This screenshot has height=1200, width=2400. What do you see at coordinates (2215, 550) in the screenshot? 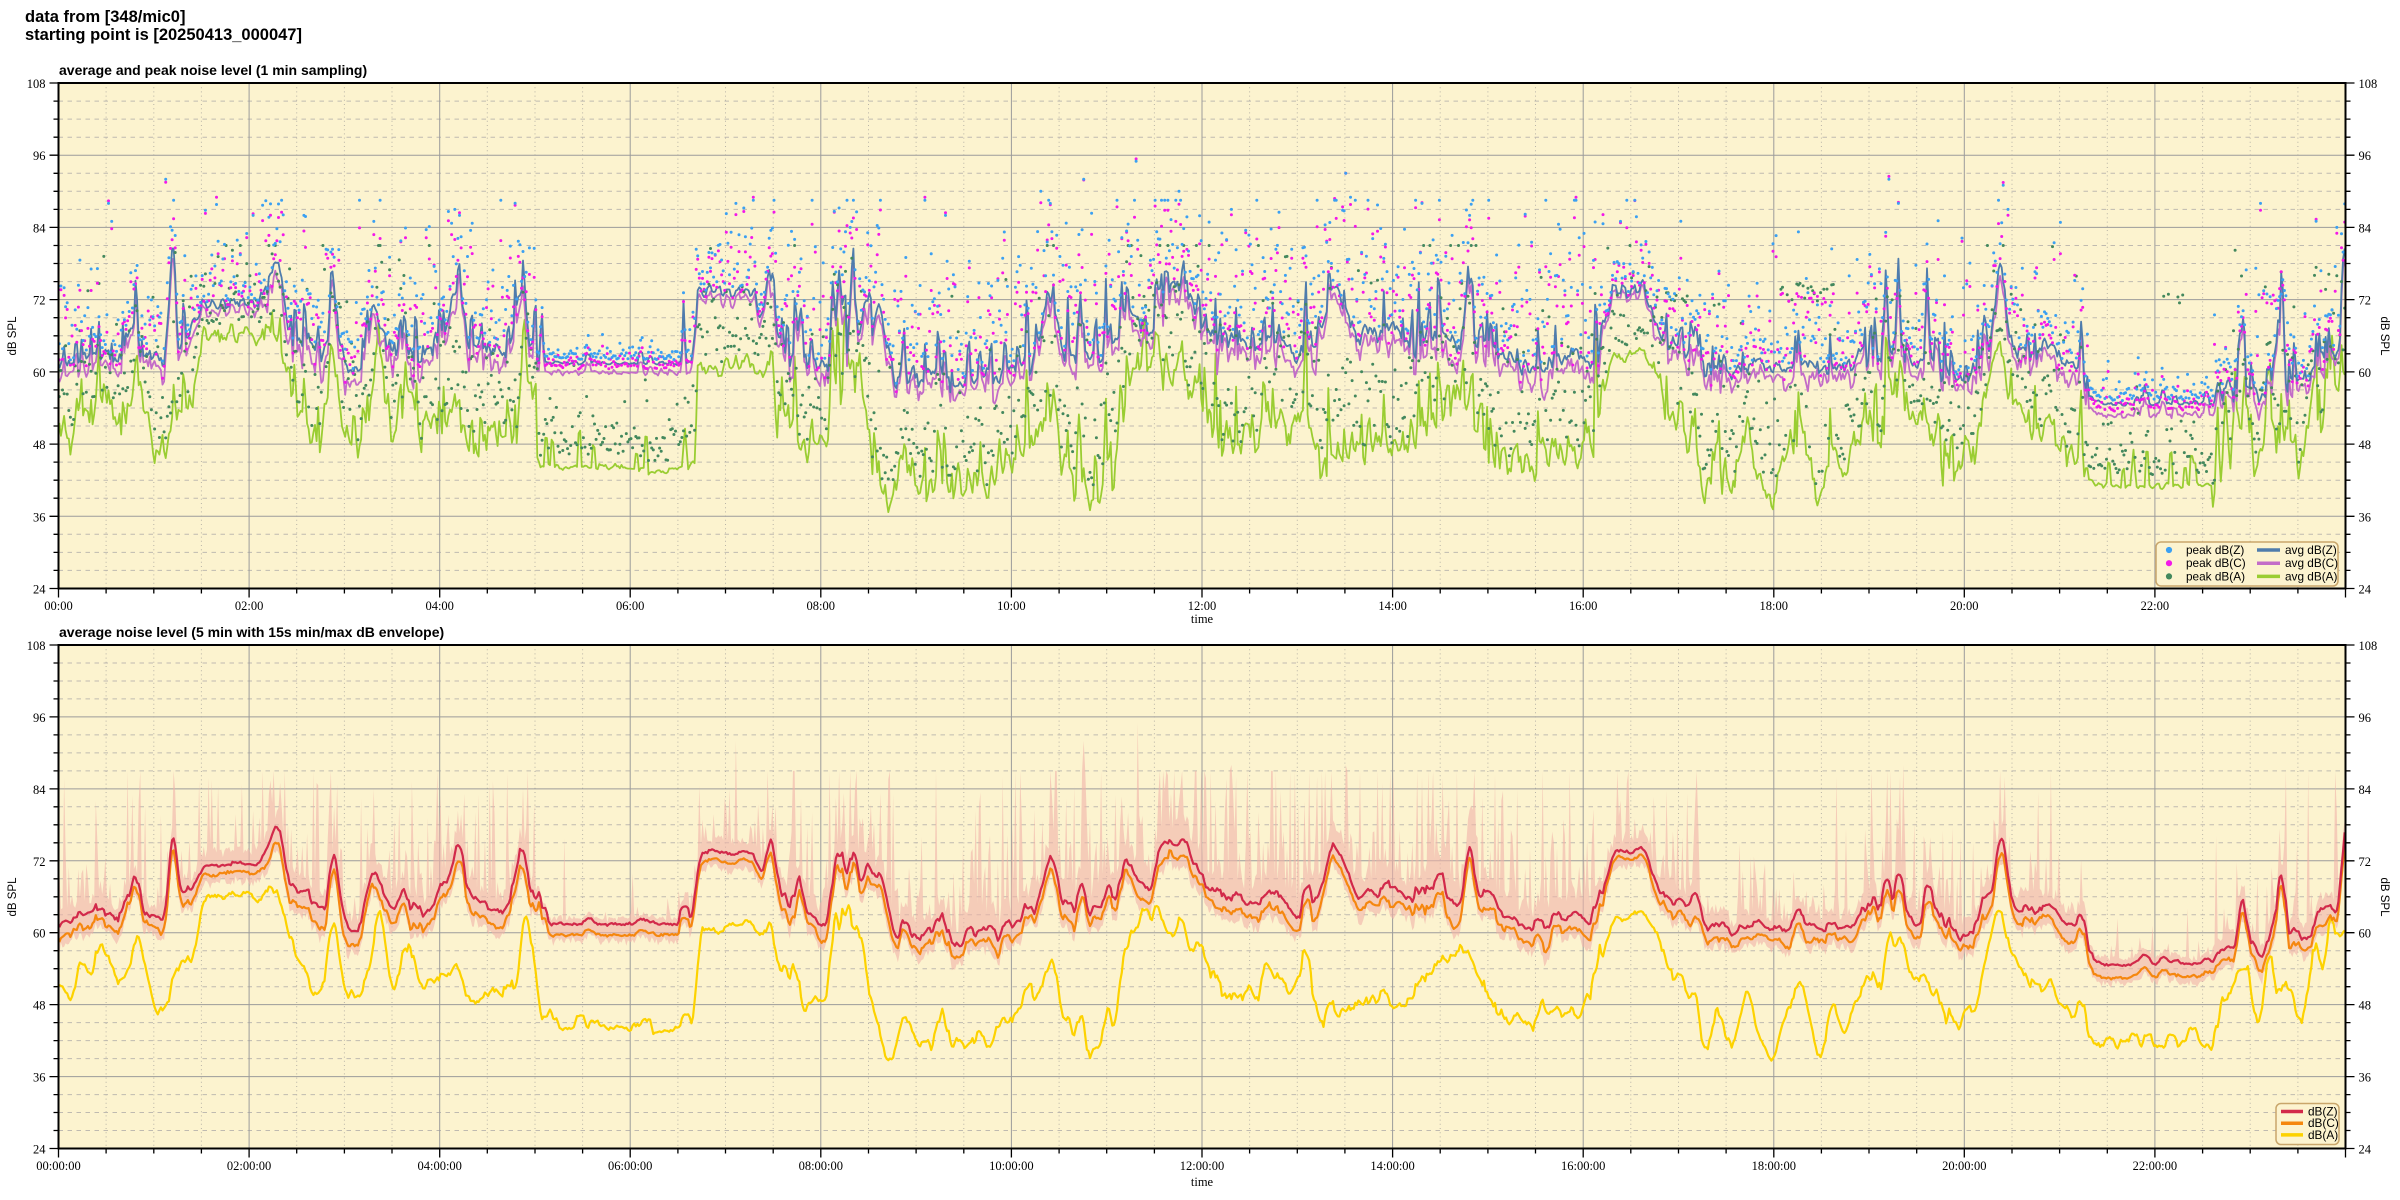
I see `svg-text: peak dB(Z)` at bounding box center [2215, 550].